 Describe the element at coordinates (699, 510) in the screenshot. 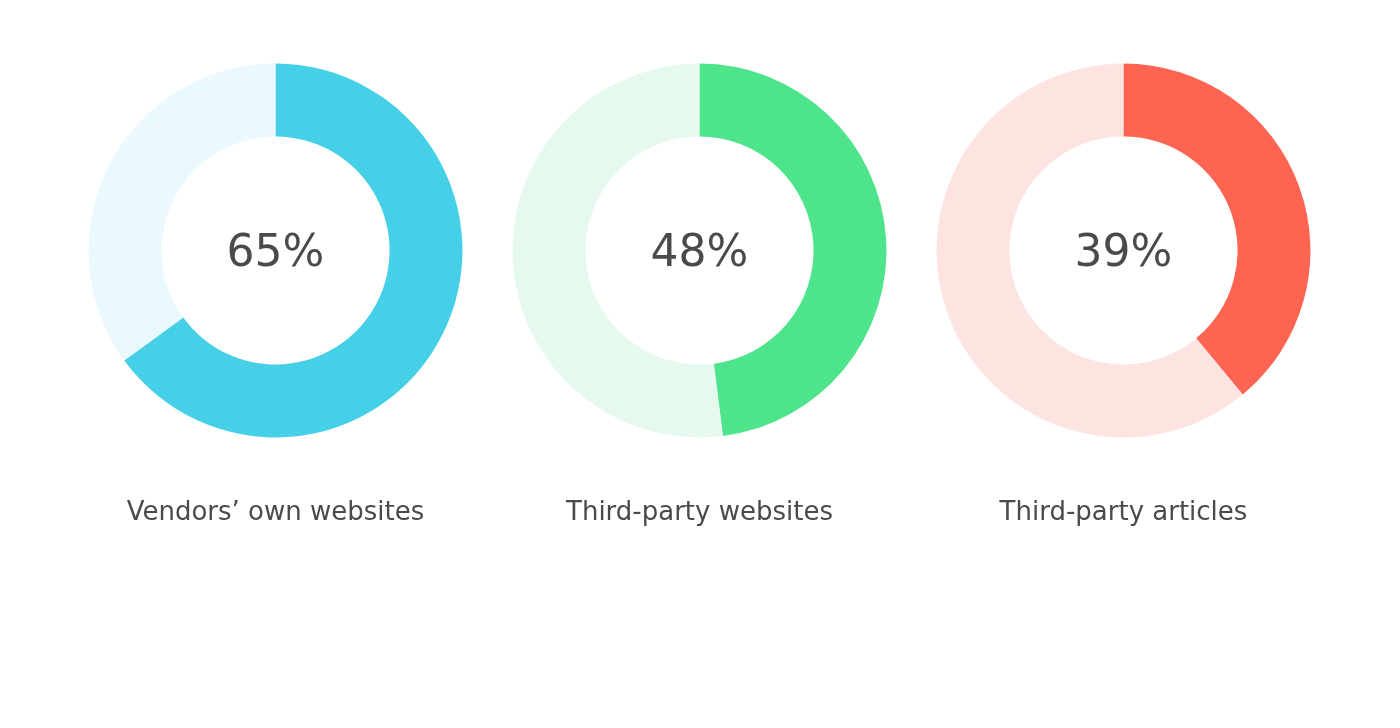

I see `text: Third-party websites` at that location.